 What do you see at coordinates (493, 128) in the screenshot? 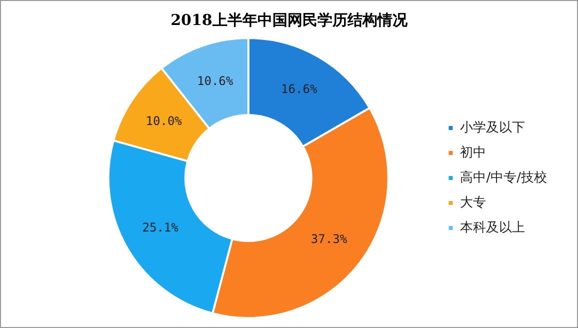
I see `legend-label: 小学及以下` at bounding box center [493, 128].